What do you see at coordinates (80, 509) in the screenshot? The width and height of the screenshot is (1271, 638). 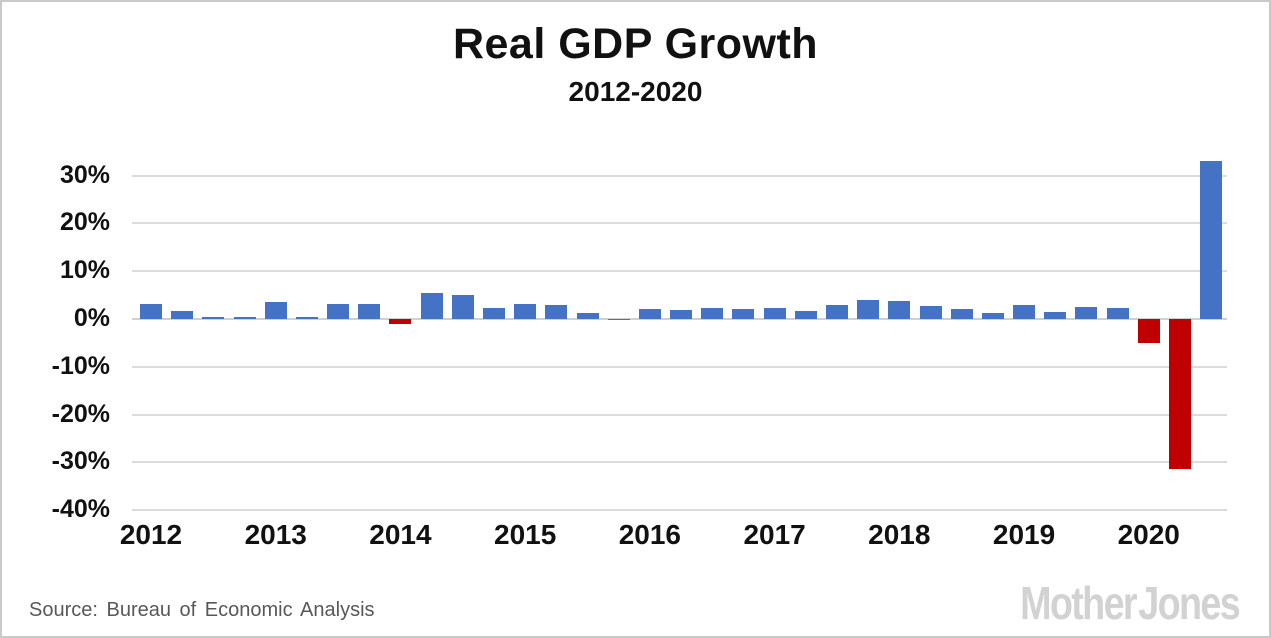 I see `y-axis-tick-label: -40%` at bounding box center [80, 509].